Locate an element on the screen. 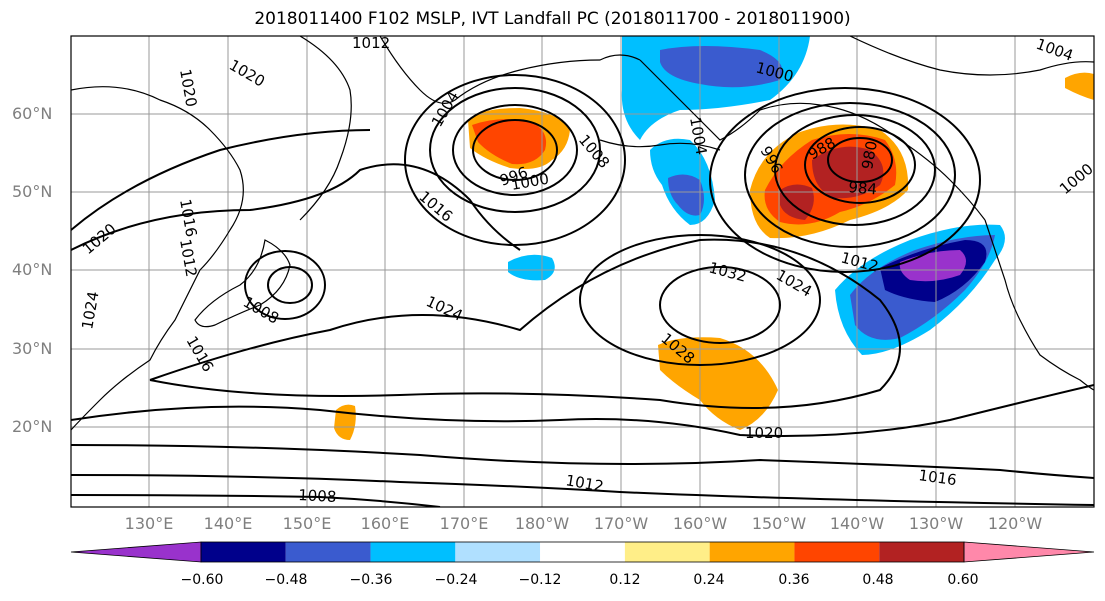 This screenshot has width=1105, height=601. colorbar-tick-label: −0.36 is located at coordinates (371, 580).